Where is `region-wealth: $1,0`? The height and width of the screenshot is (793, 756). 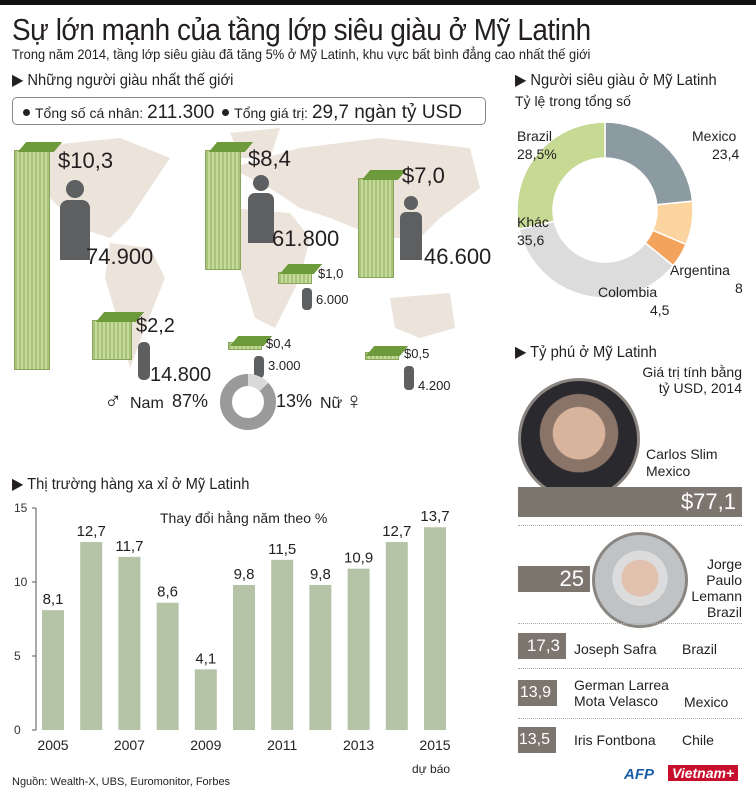
region-wealth: $1,0 is located at coordinates (331, 273).